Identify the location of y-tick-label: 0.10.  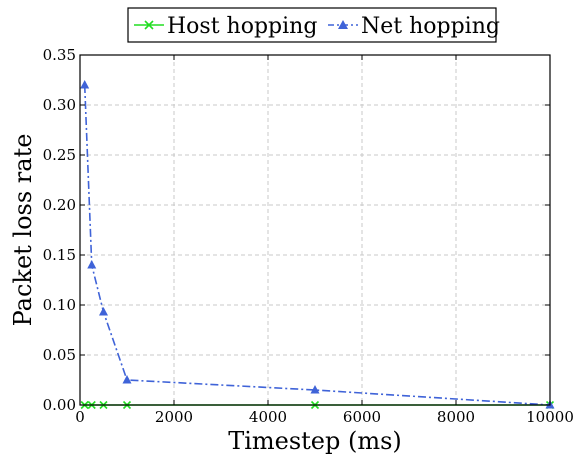
(59, 305).